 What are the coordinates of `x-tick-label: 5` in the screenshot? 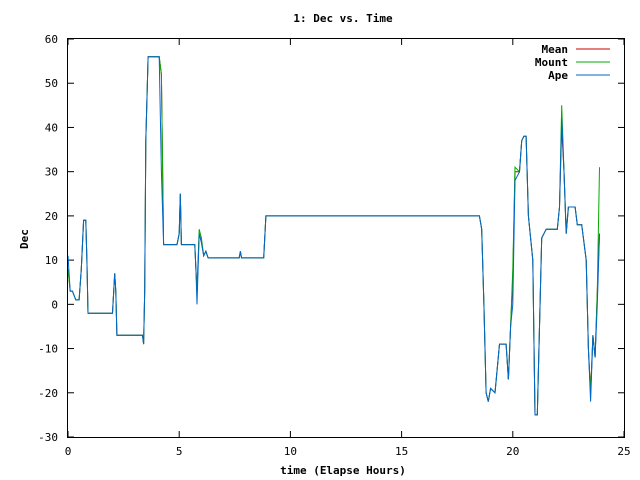 It's located at (179, 451).